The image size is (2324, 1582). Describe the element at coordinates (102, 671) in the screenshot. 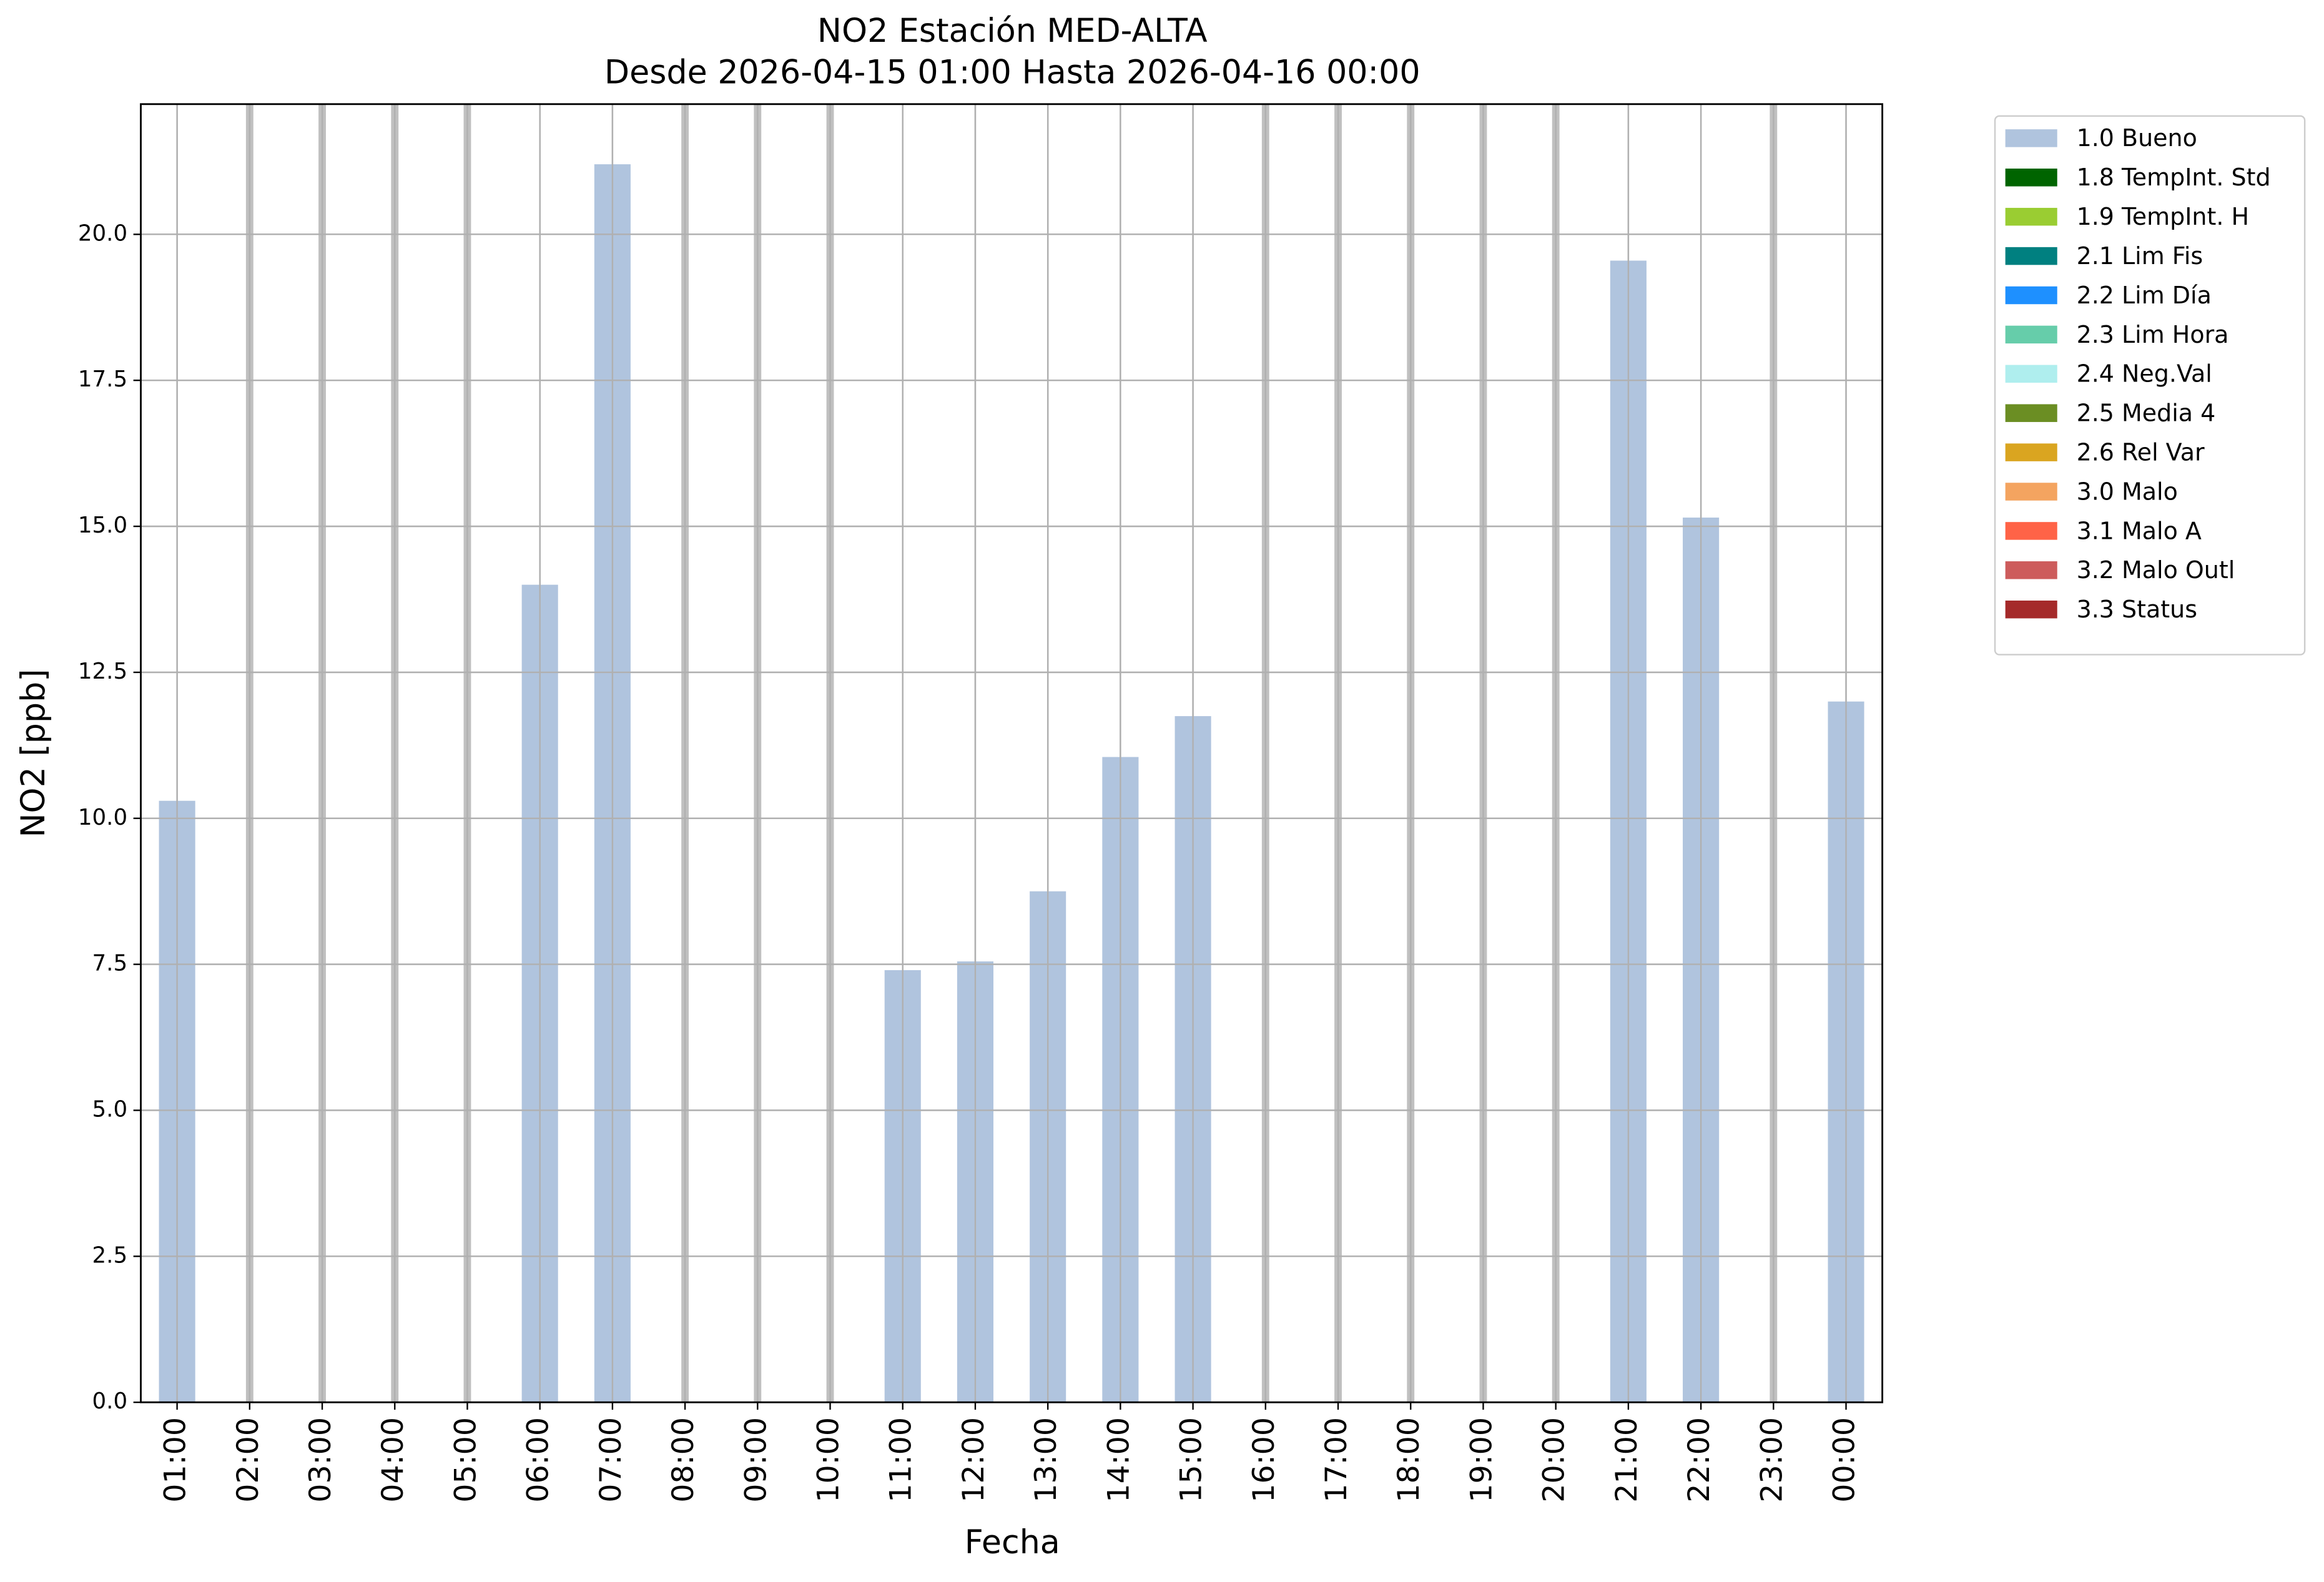

I see `y-tick-label: 12.5` at that location.